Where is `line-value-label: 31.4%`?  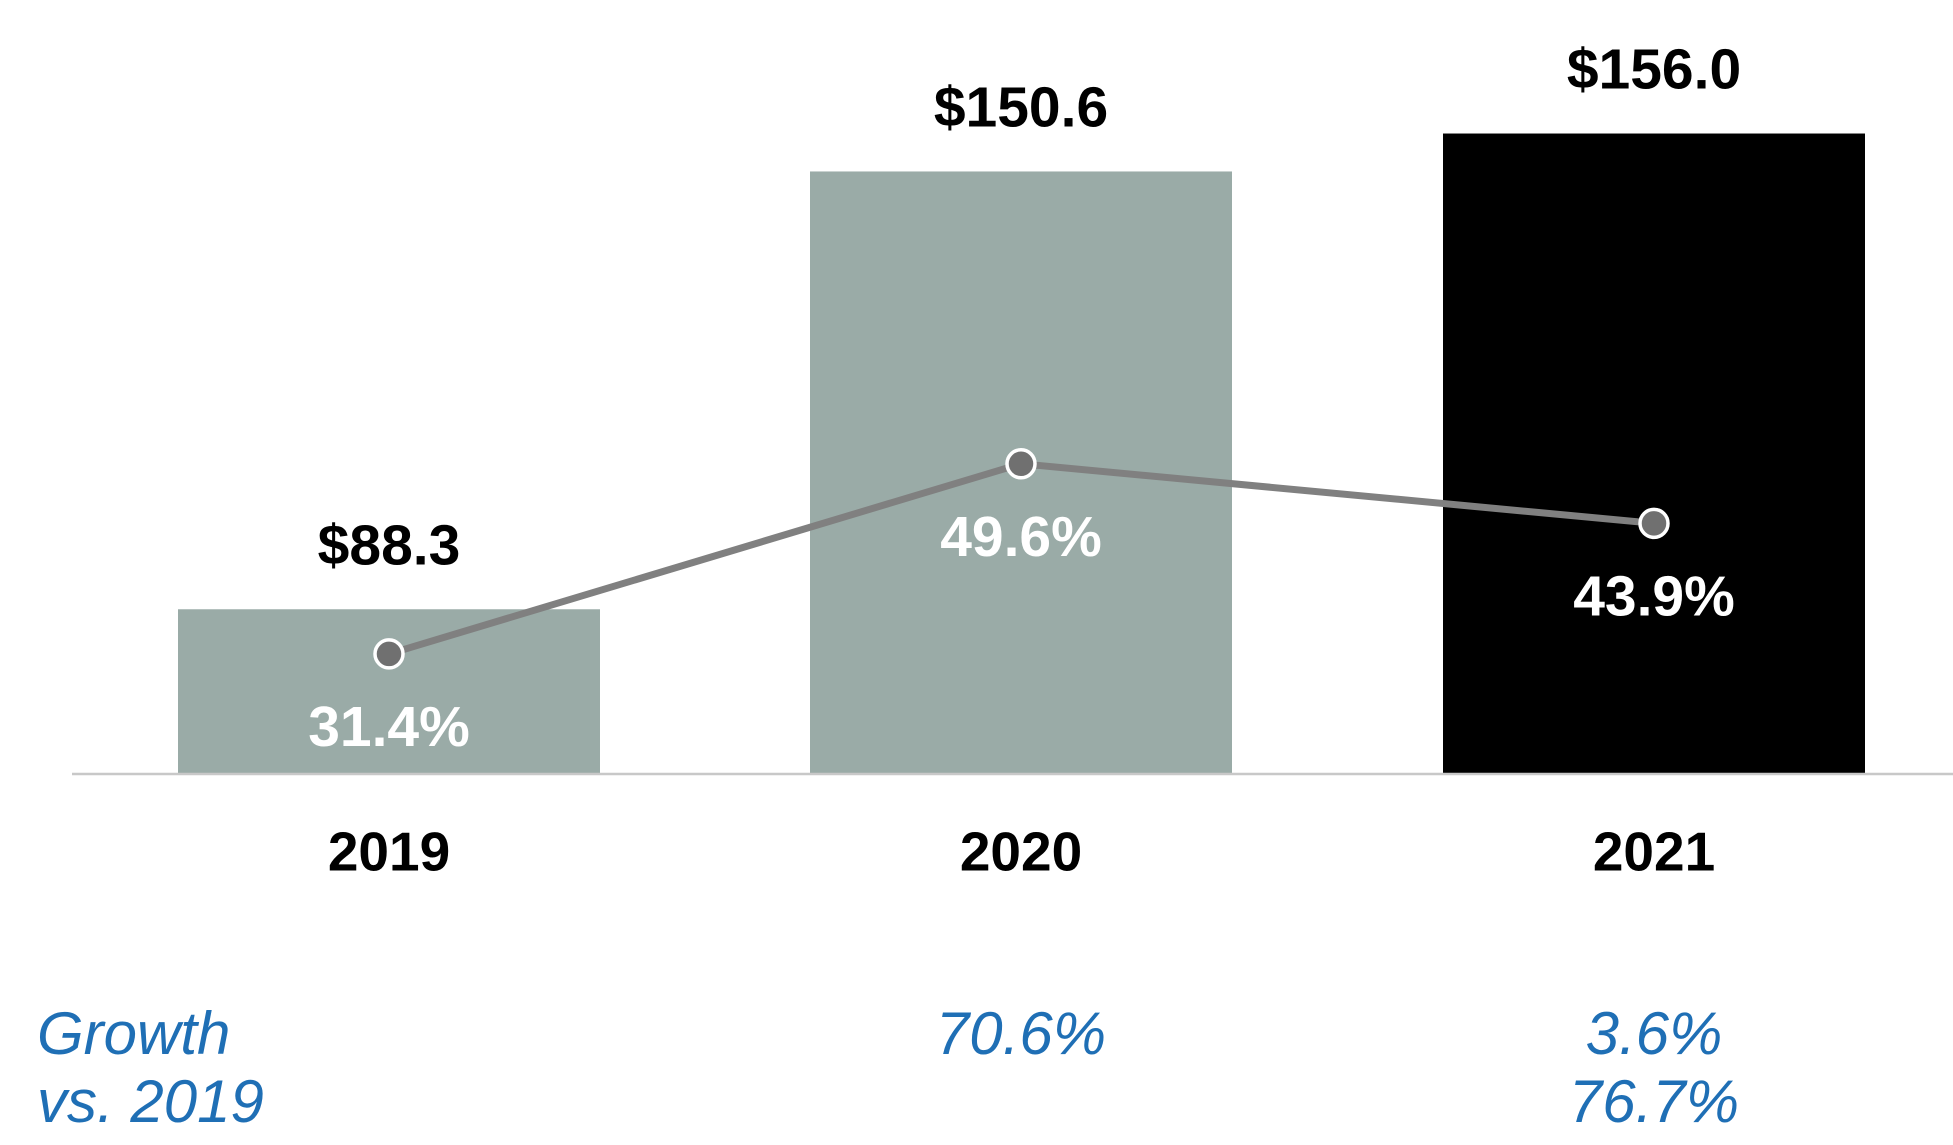 line-value-label: 31.4% is located at coordinates (389, 727).